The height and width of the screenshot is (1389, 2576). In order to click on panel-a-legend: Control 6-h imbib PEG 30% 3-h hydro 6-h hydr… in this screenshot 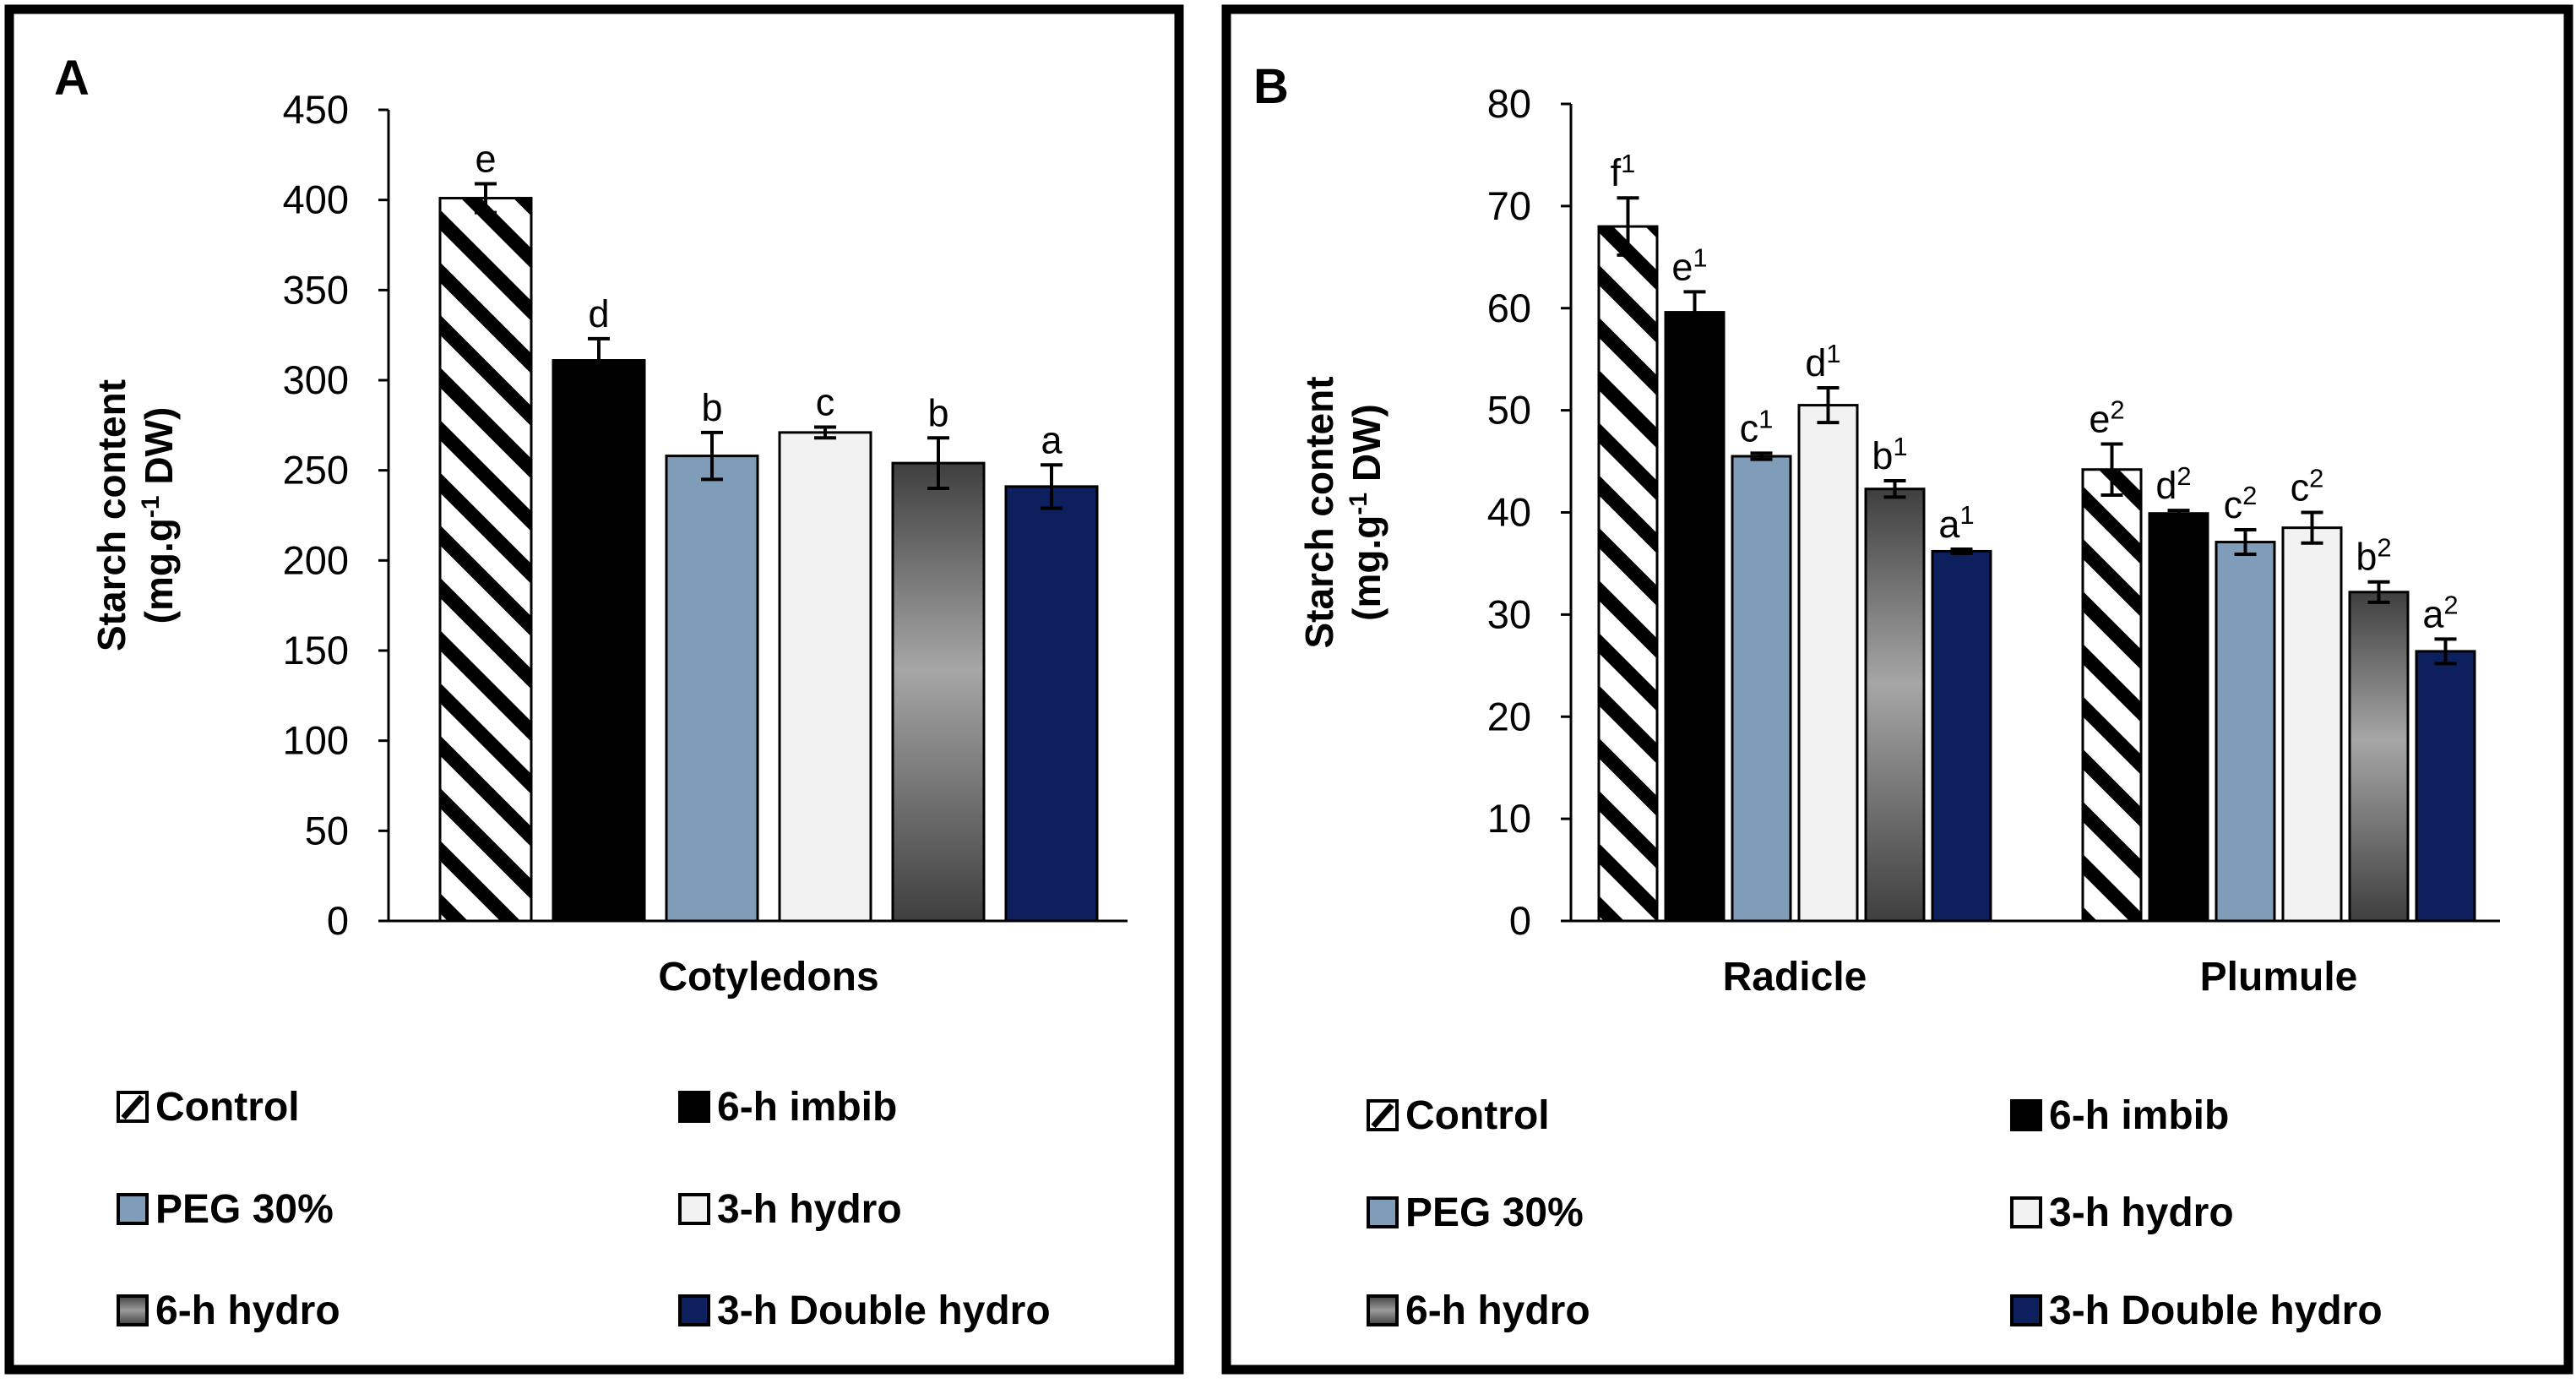, I will do `click(584, 1209)`.